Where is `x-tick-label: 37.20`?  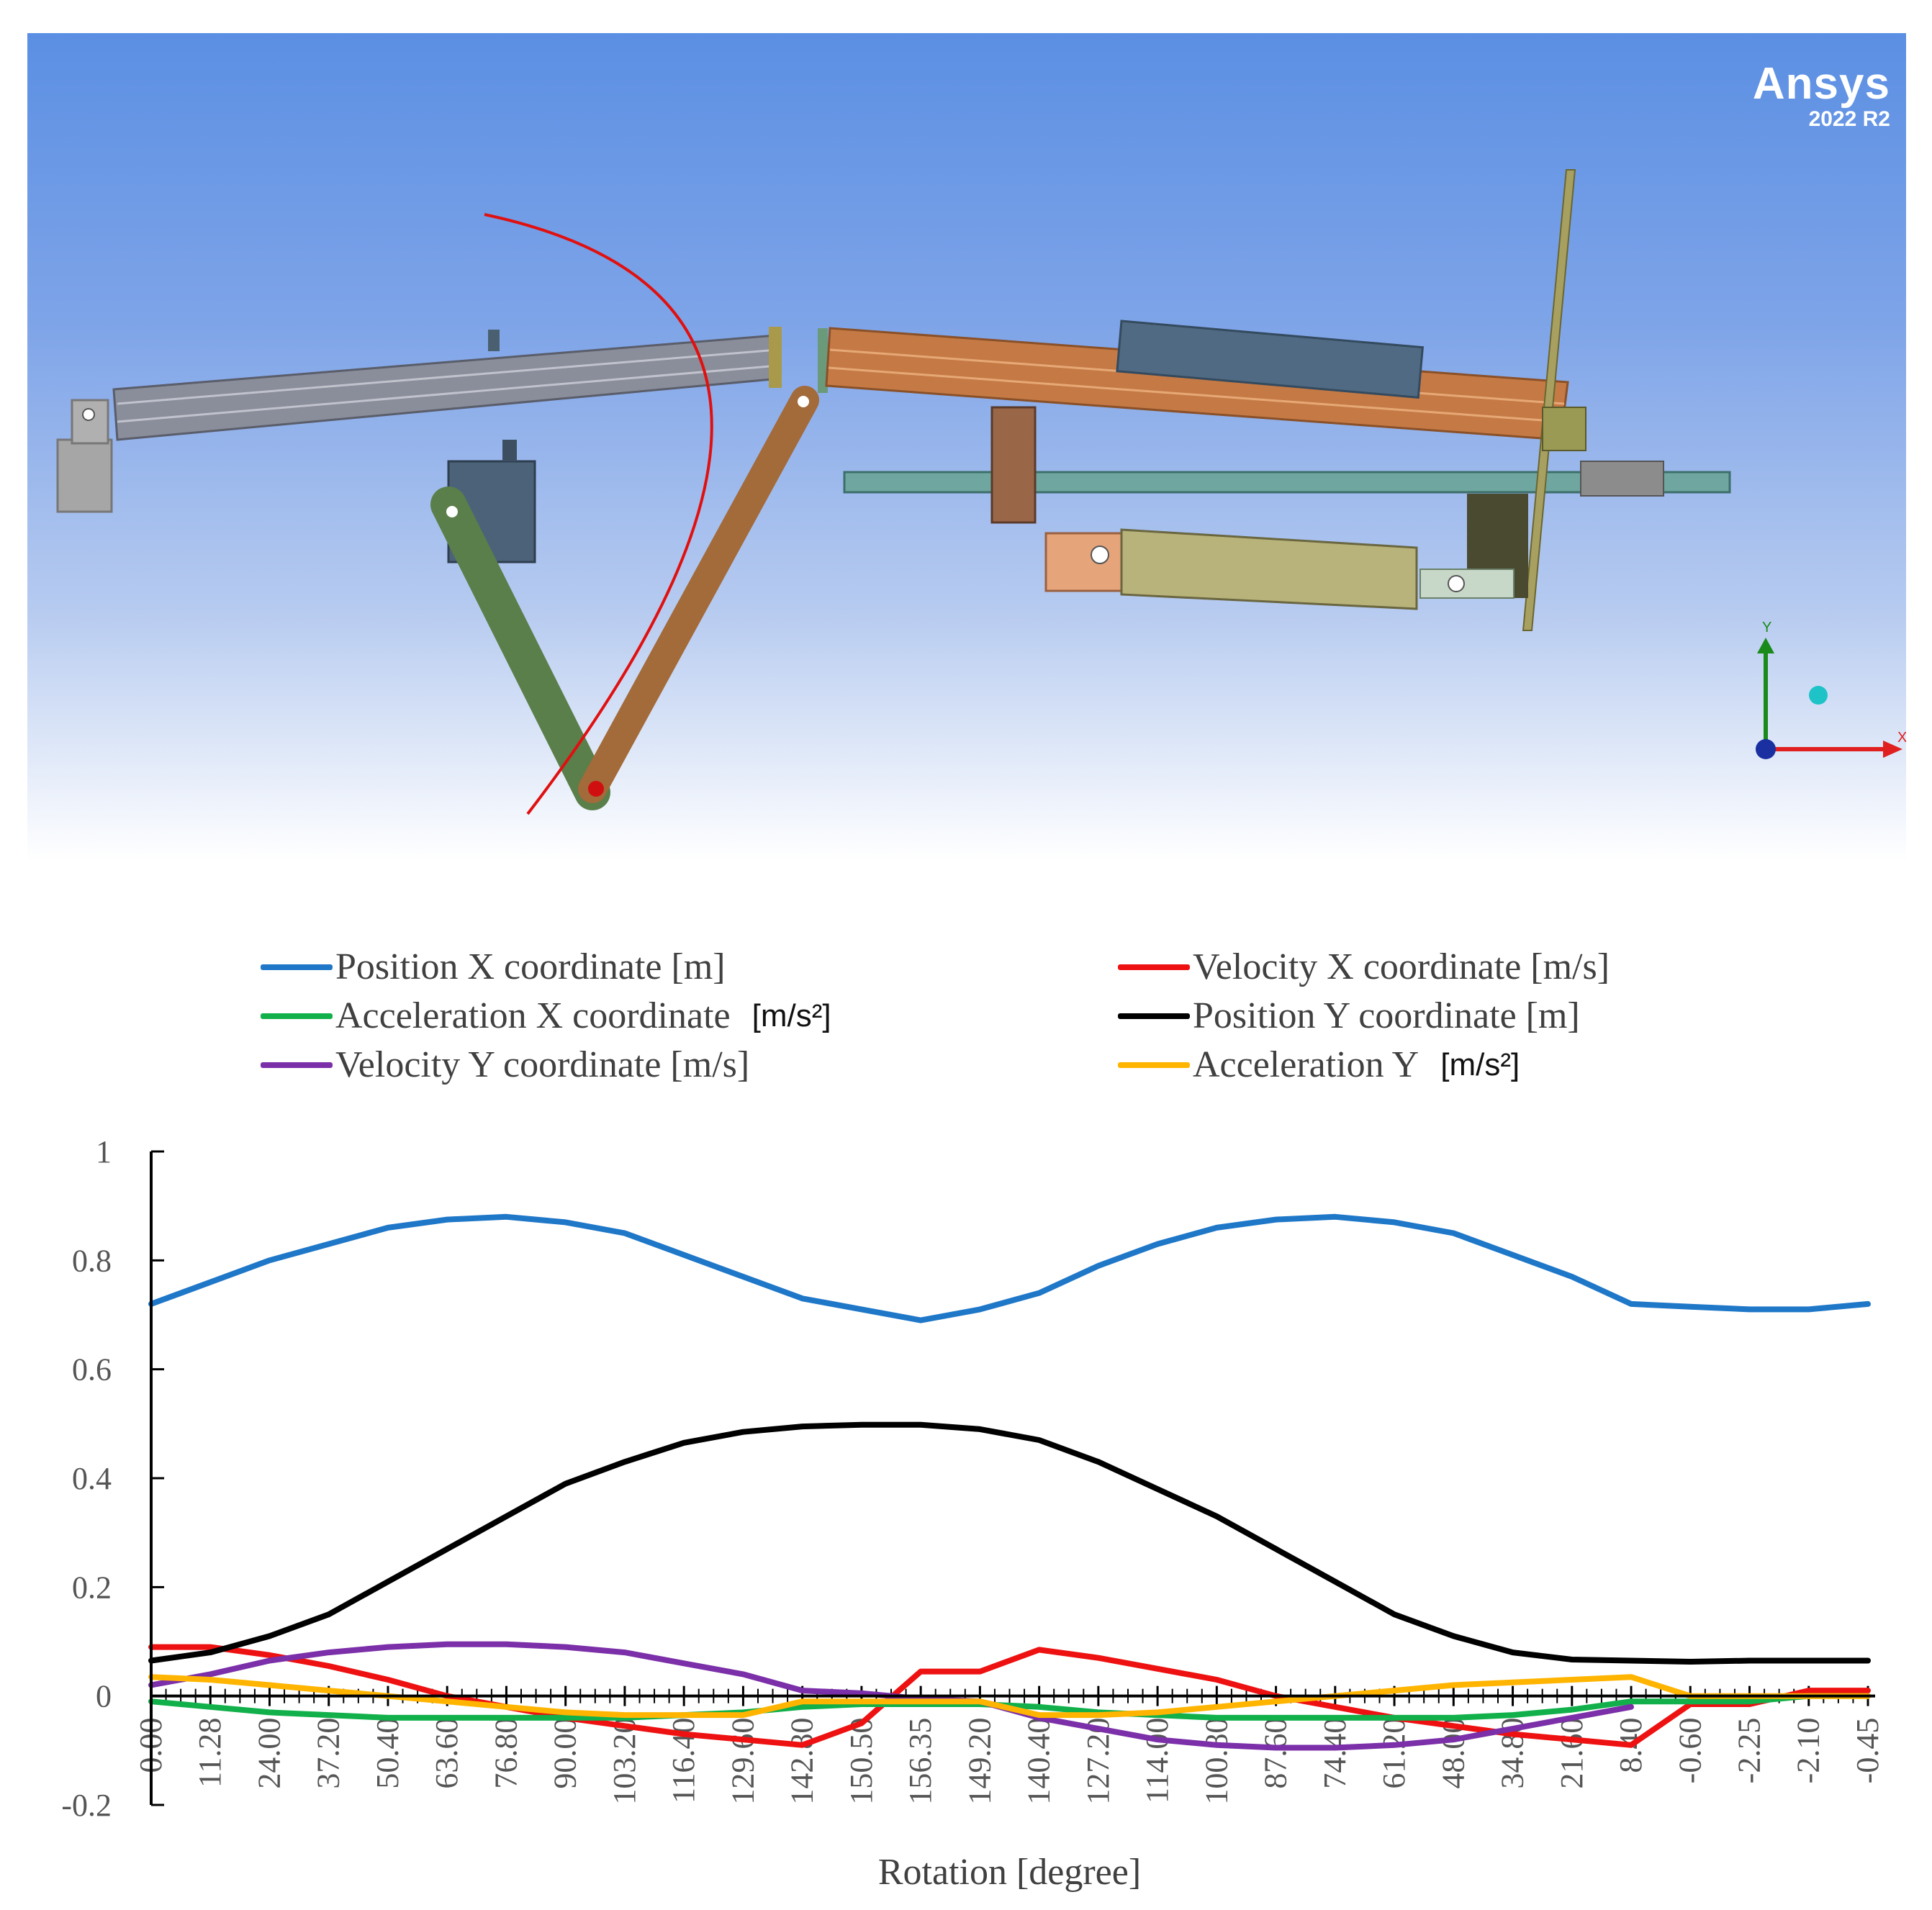
x-tick-label: 37.20 is located at coordinates (328, 1753).